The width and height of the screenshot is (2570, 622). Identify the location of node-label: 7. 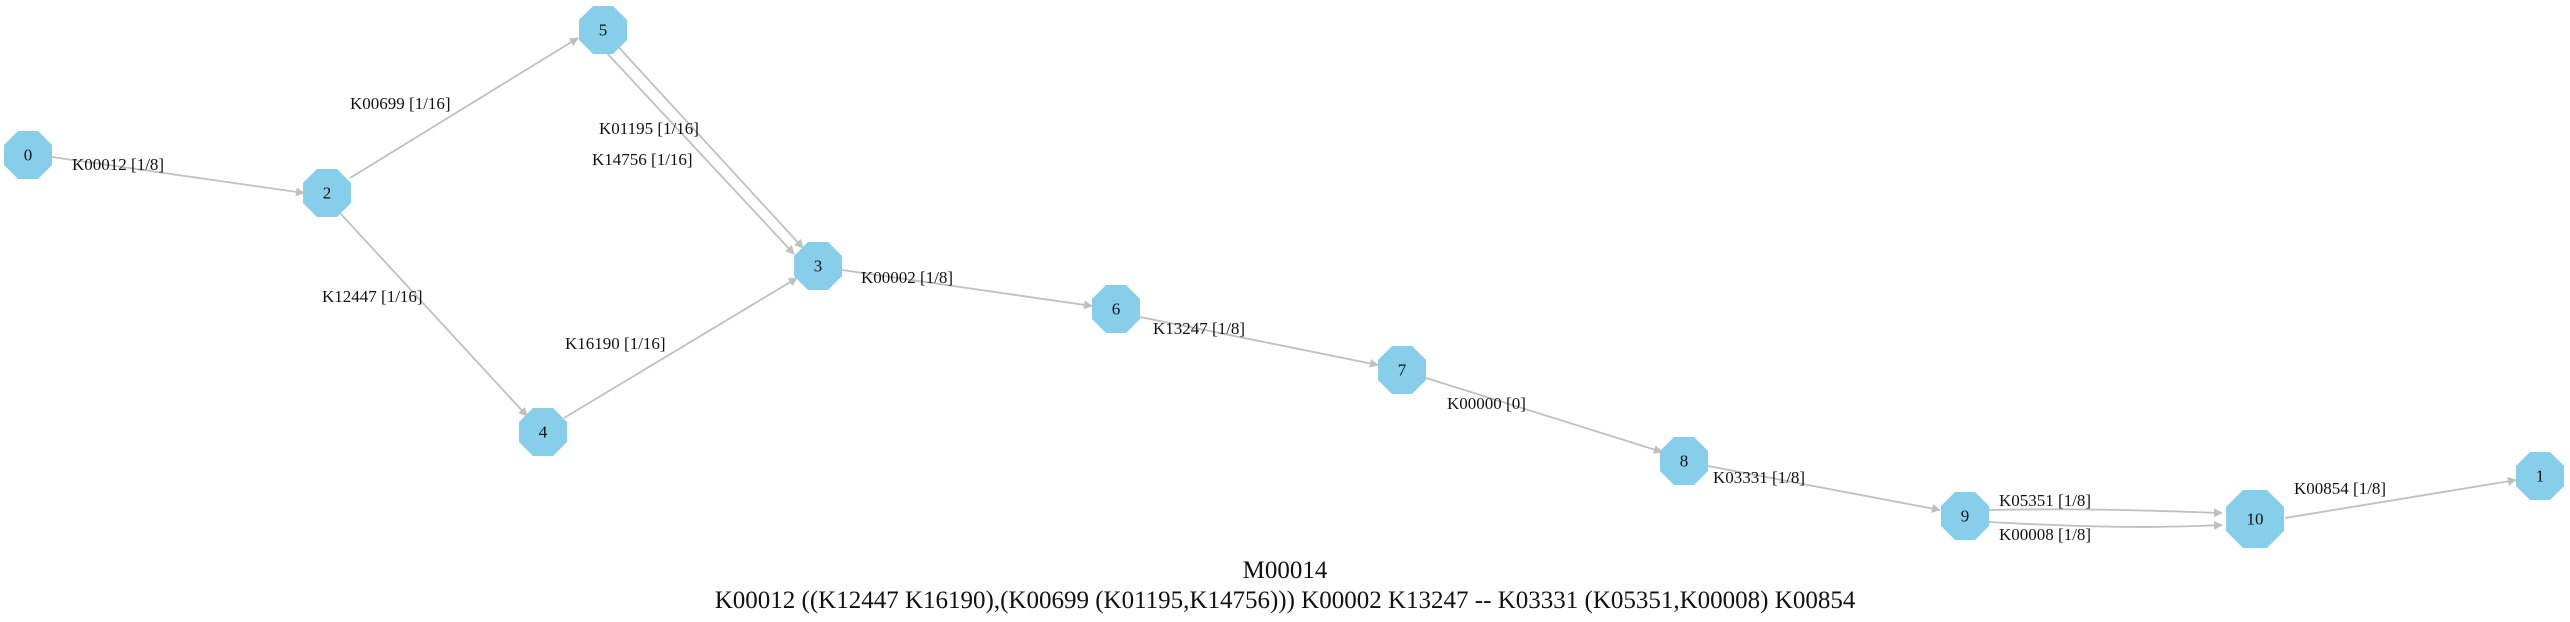
(1402, 370).